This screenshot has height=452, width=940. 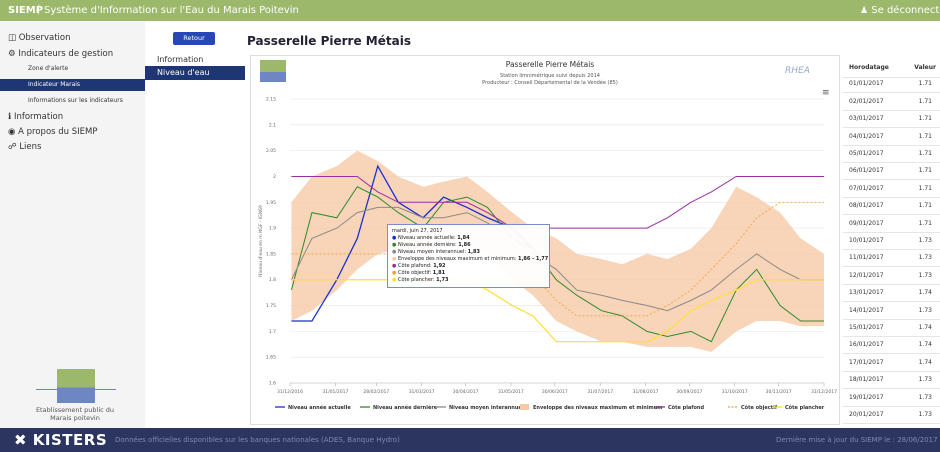 I want to click on table-head-cell: Horodatage, so click(x=869, y=67).